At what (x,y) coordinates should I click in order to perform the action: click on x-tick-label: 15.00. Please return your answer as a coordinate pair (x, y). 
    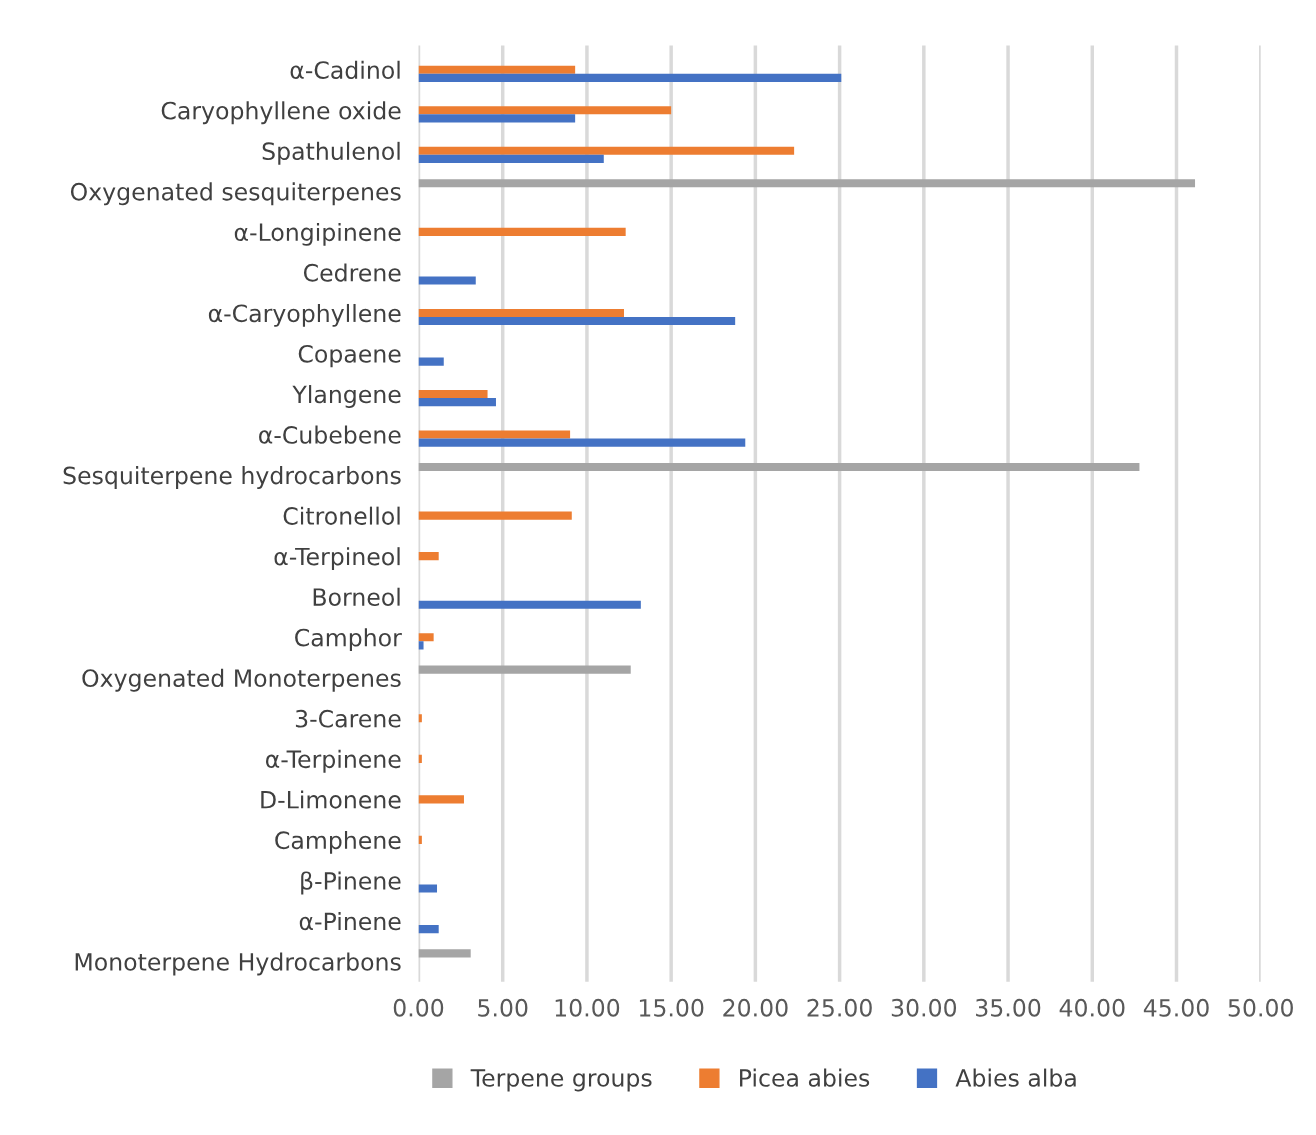
    Looking at the image, I should click on (671, 1007).